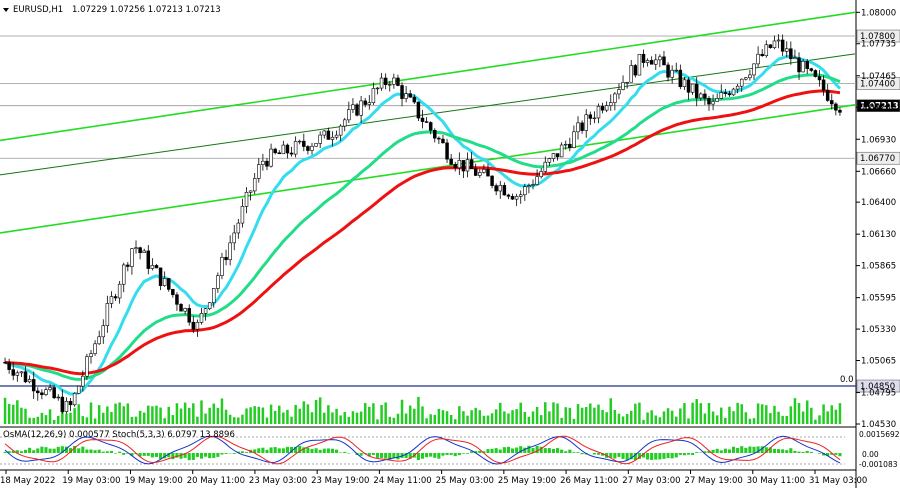 The width and height of the screenshot is (900, 488). I want to click on indicator-axis-bottom: -0.001083, so click(878, 464).